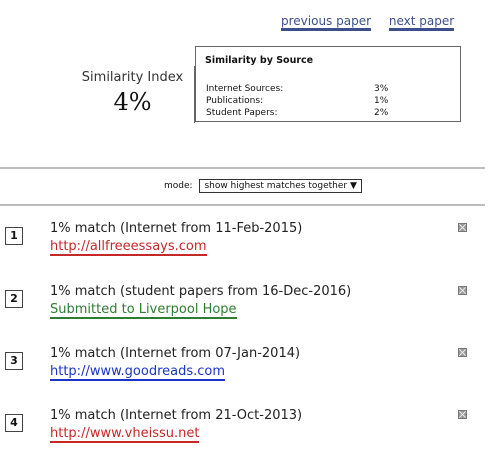 The width and height of the screenshot is (501, 470). I want to click on source-label: Publications:, so click(235, 101).